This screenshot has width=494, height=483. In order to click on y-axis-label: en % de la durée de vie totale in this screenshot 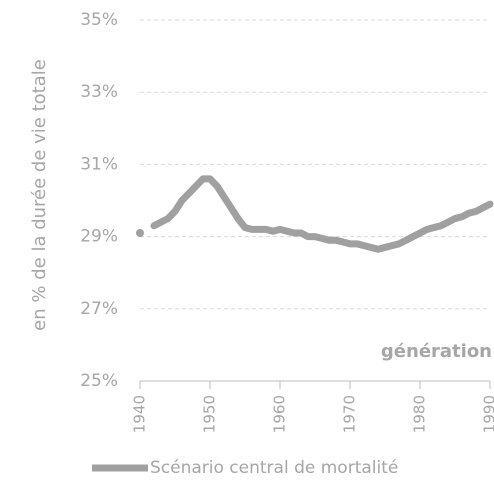, I will do `click(39, 195)`.